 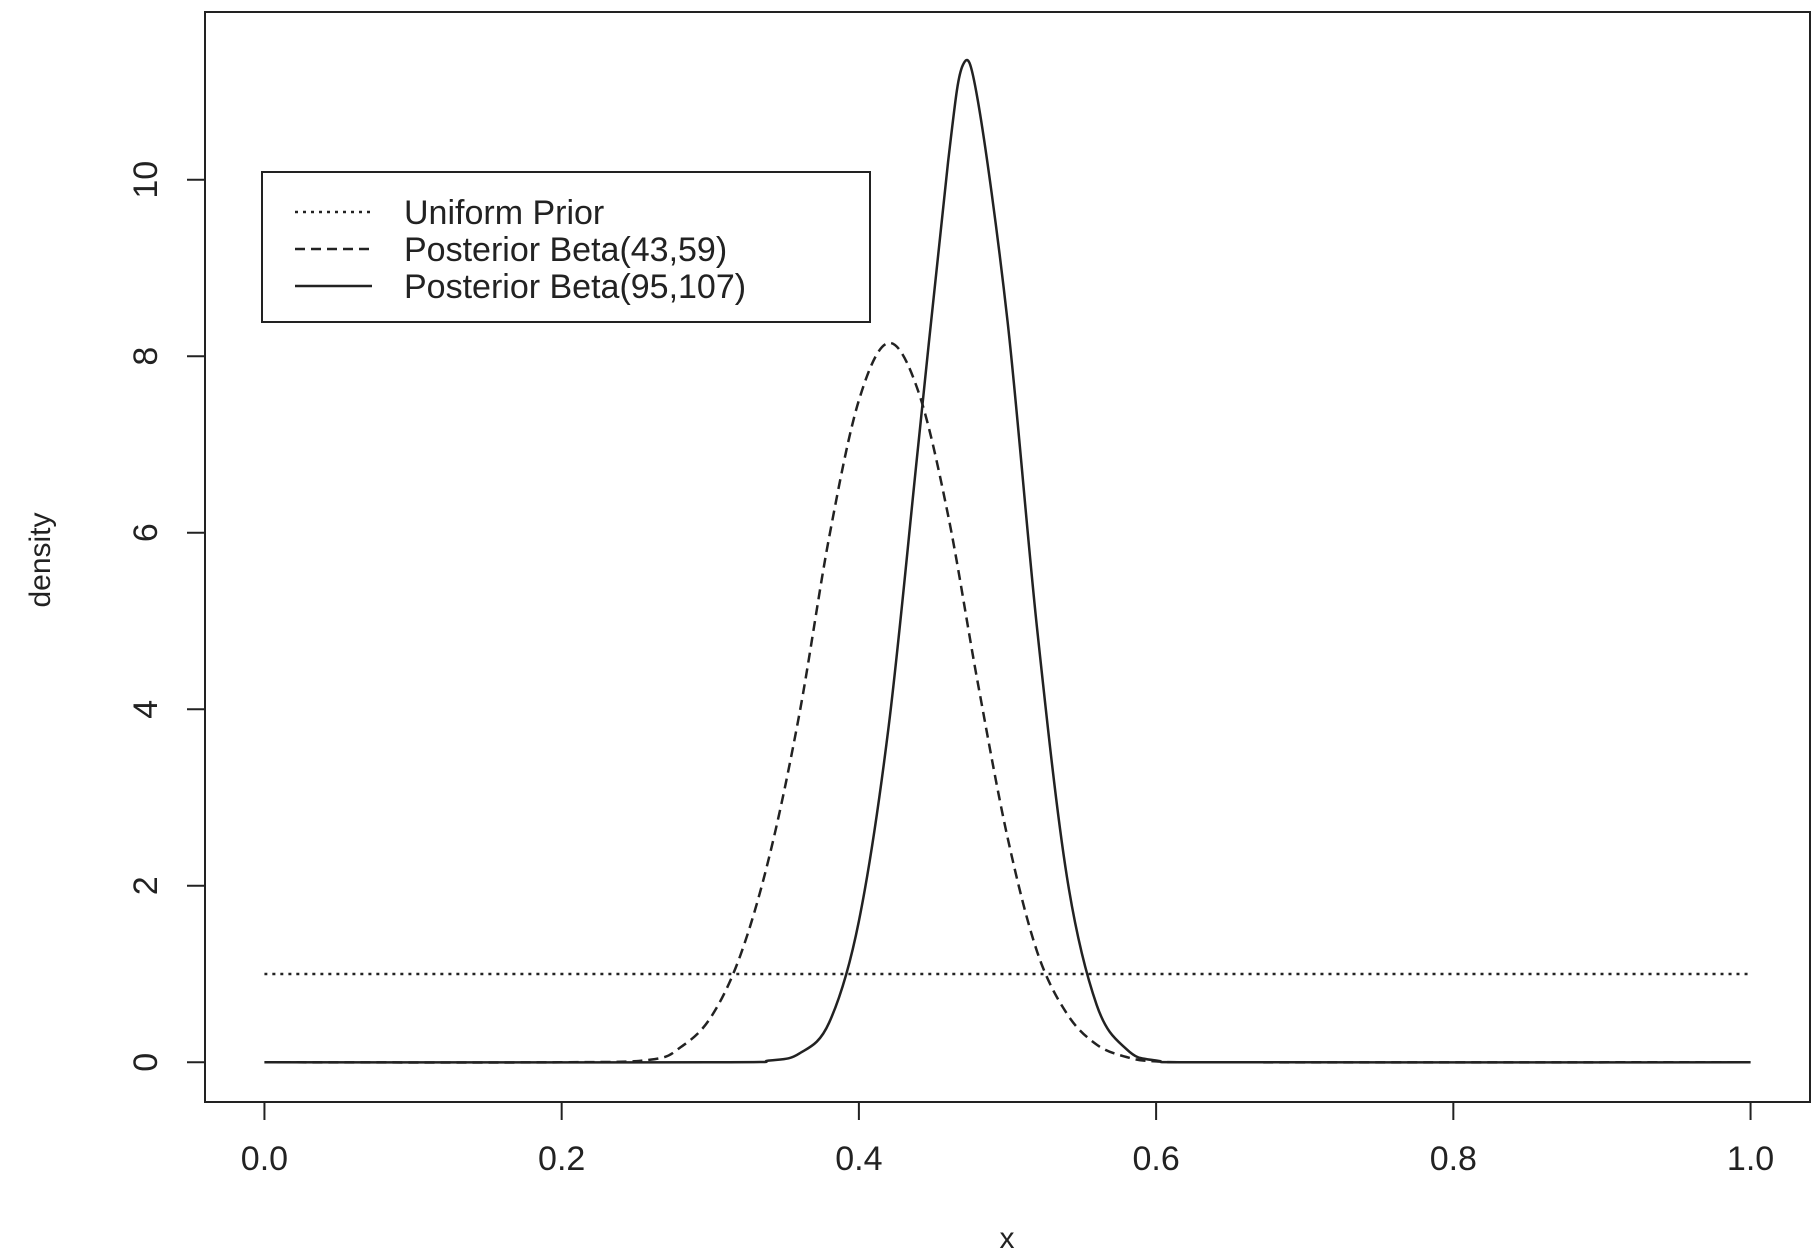 I want to click on legend-label-1: Uniform Prior, so click(x=504, y=213).